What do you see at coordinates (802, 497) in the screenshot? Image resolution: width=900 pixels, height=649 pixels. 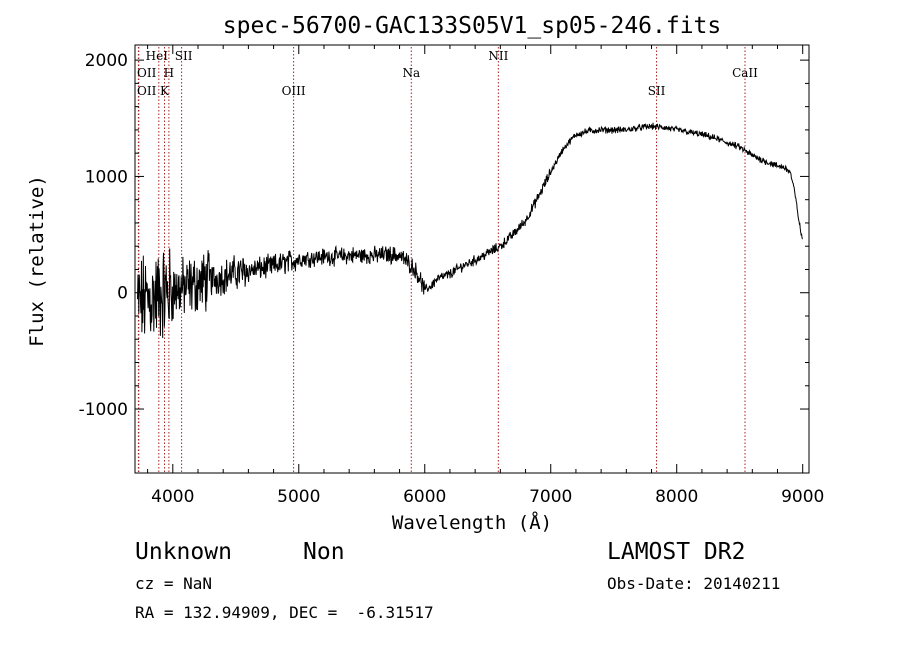 I see `x-tick-label: 9000` at bounding box center [802, 497].